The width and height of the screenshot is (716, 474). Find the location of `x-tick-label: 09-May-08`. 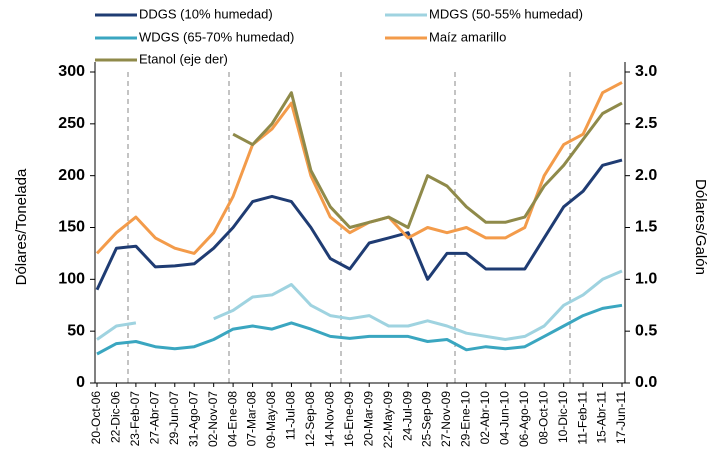

x-tick-label: 09-May-08 is located at coordinates (271, 420).